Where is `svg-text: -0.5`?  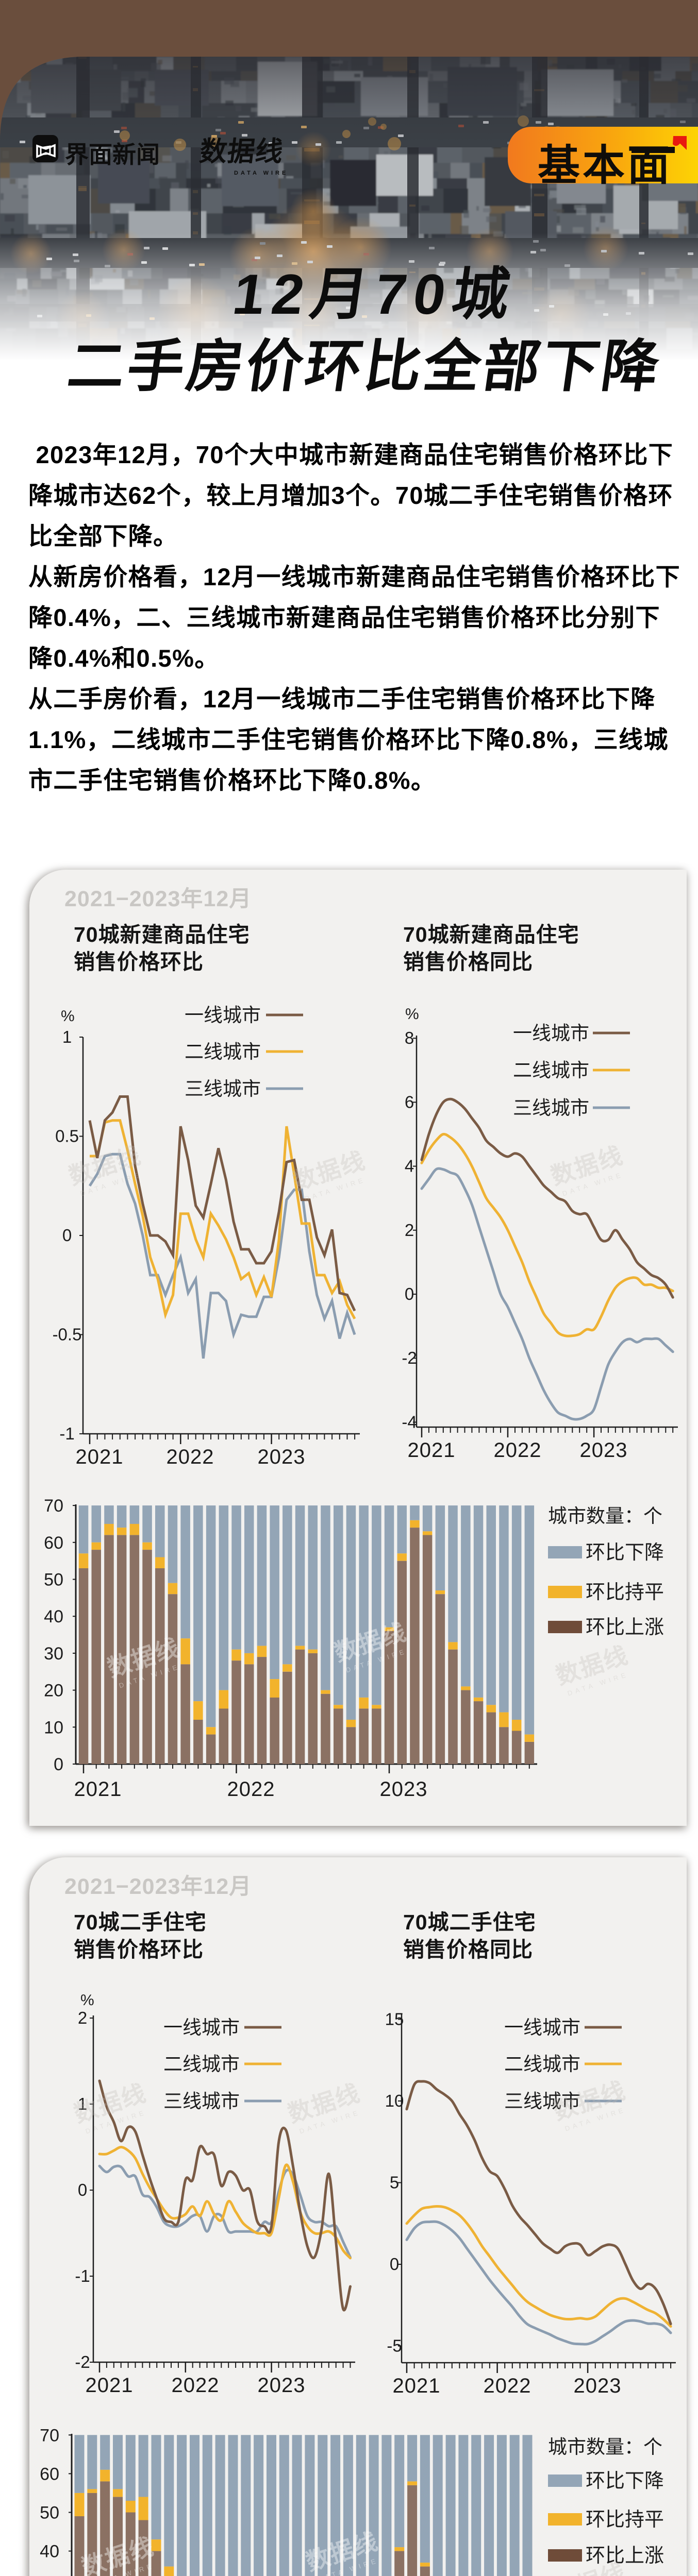 svg-text: -0.5 is located at coordinates (67, 1334).